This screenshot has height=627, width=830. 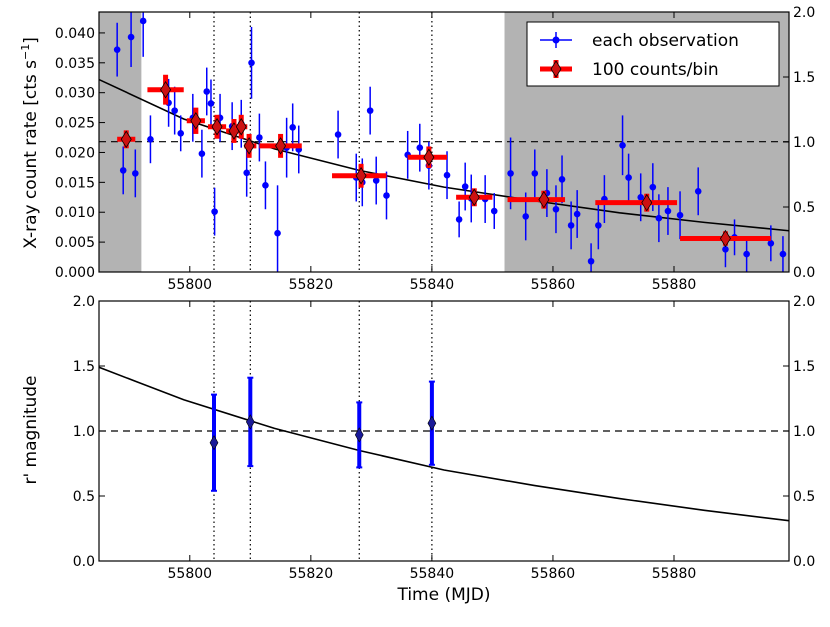 What do you see at coordinates (674, 574) in the screenshot?
I see `bottom-xtick-label: 55880` at bounding box center [674, 574].